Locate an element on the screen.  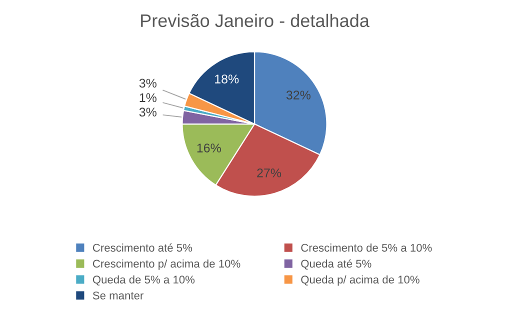
legend-label: Queda até 5% is located at coordinates (336, 264).